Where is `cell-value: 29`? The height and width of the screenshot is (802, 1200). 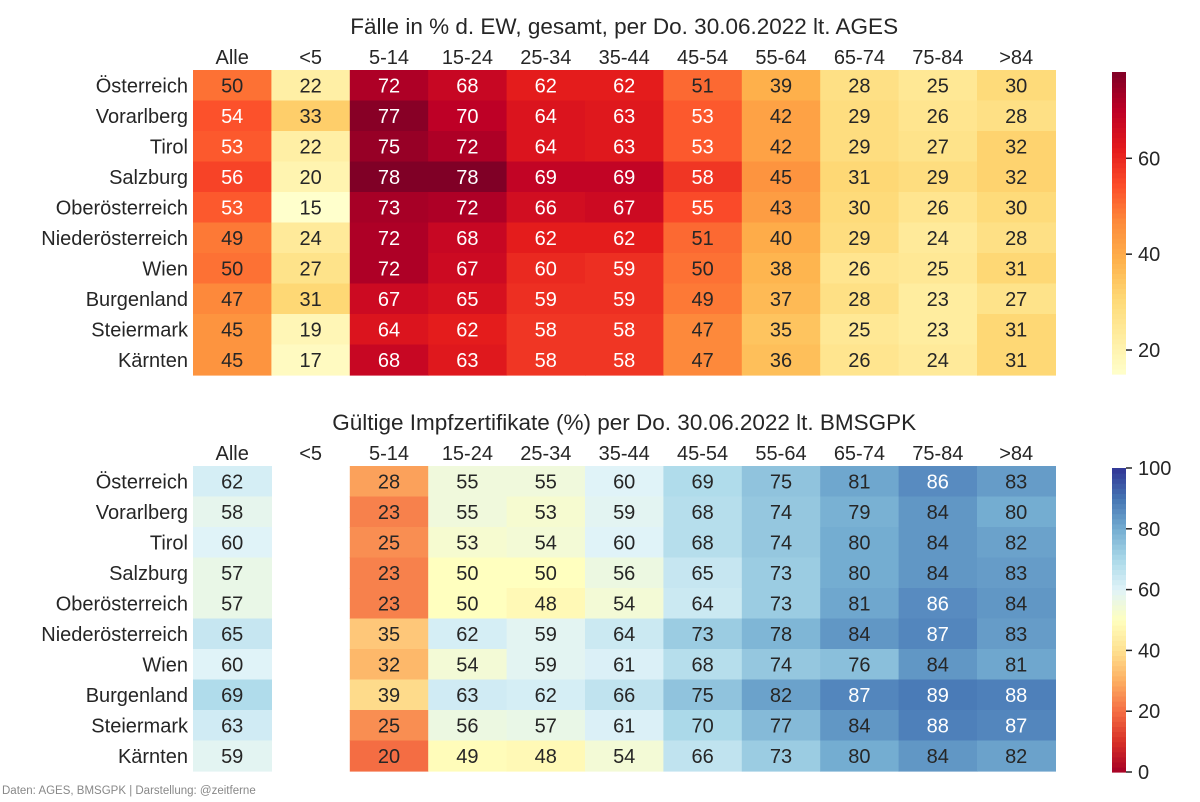
cell-value: 29 is located at coordinates (859, 239).